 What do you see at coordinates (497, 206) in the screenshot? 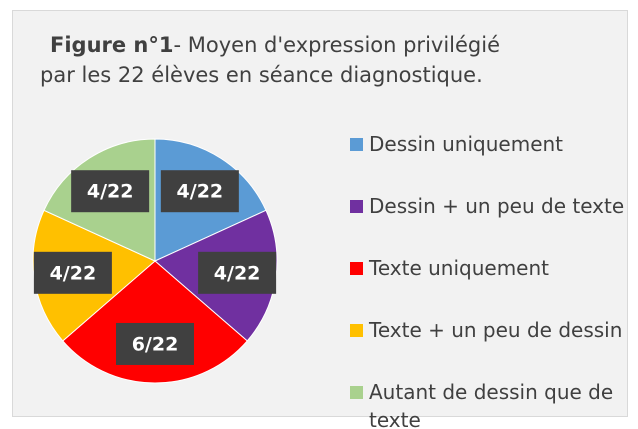
I see `legend-label: Dessin + un peu de texte` at bounding box center [497, 206].